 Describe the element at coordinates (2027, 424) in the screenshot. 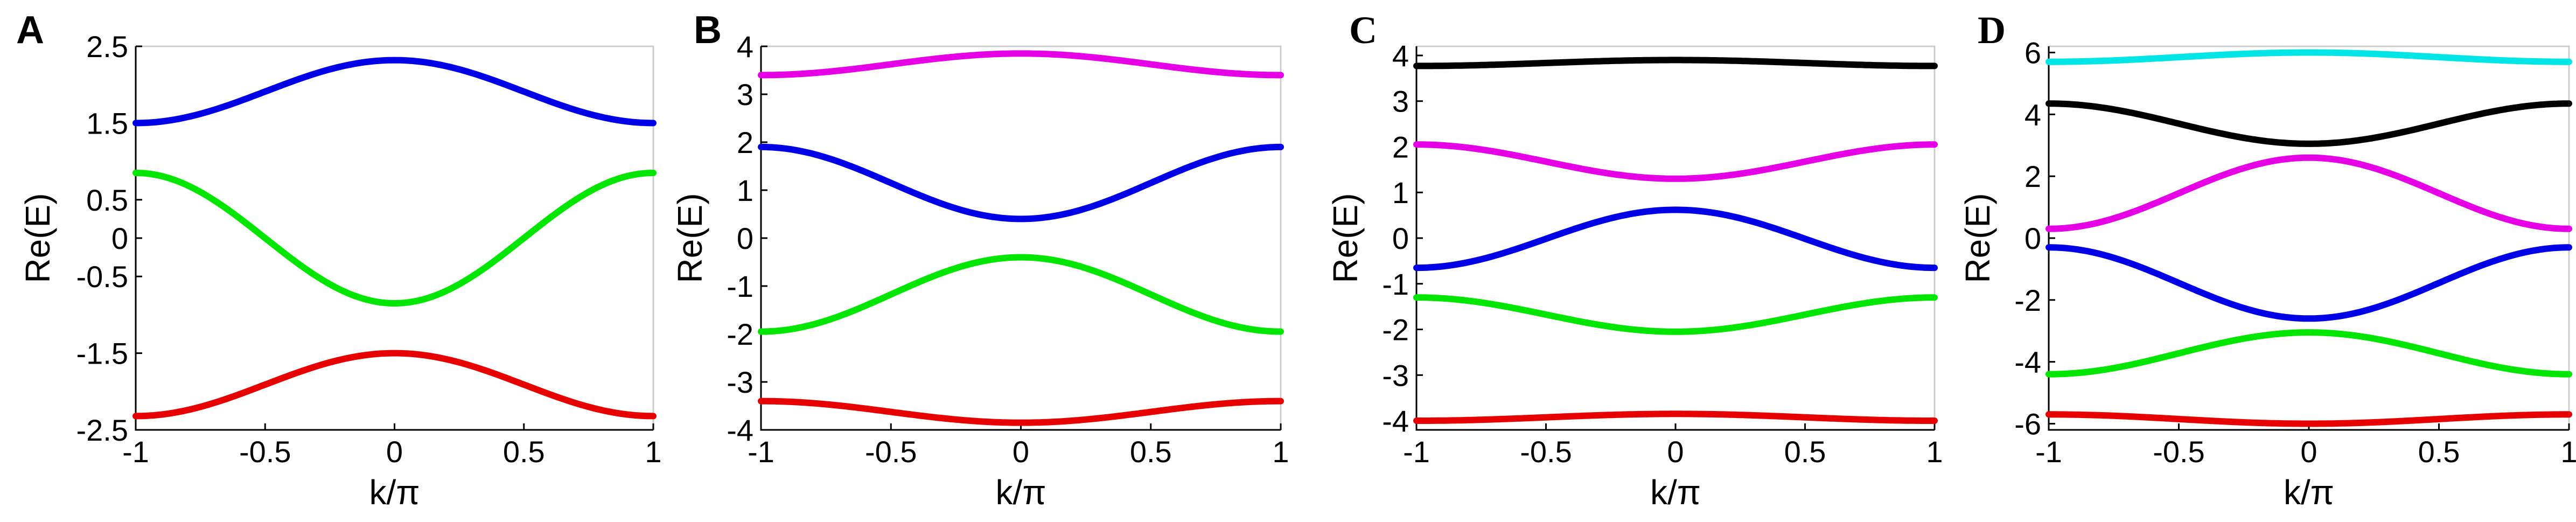

I see `y-tick-label: -6` at that location.